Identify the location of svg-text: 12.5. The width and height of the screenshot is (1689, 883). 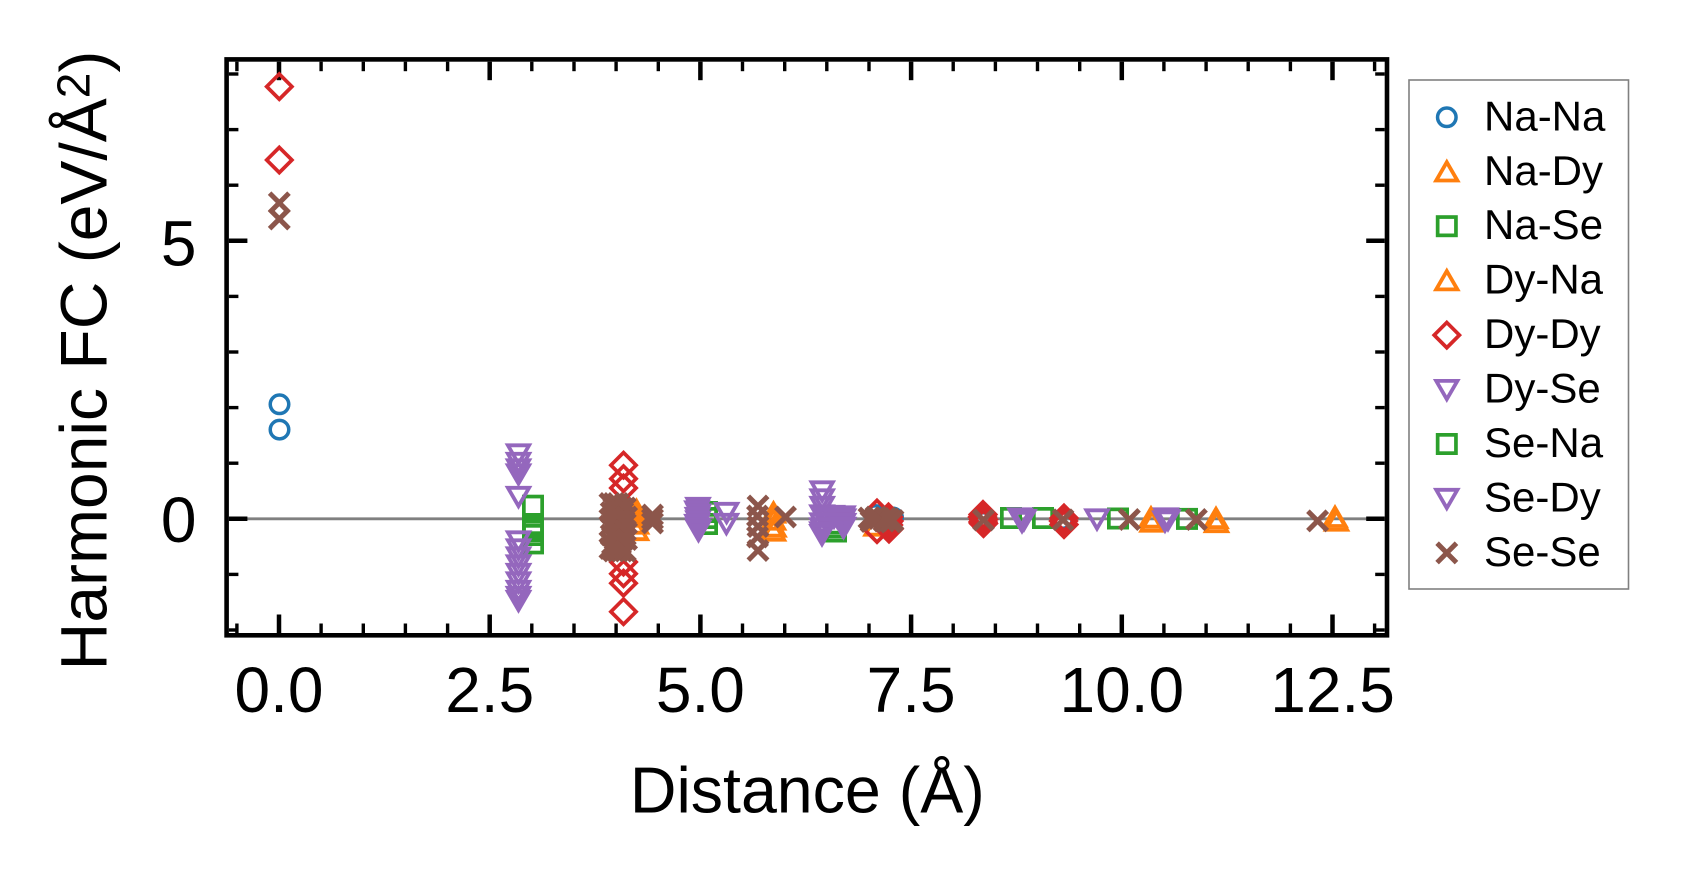
(1332, 690).